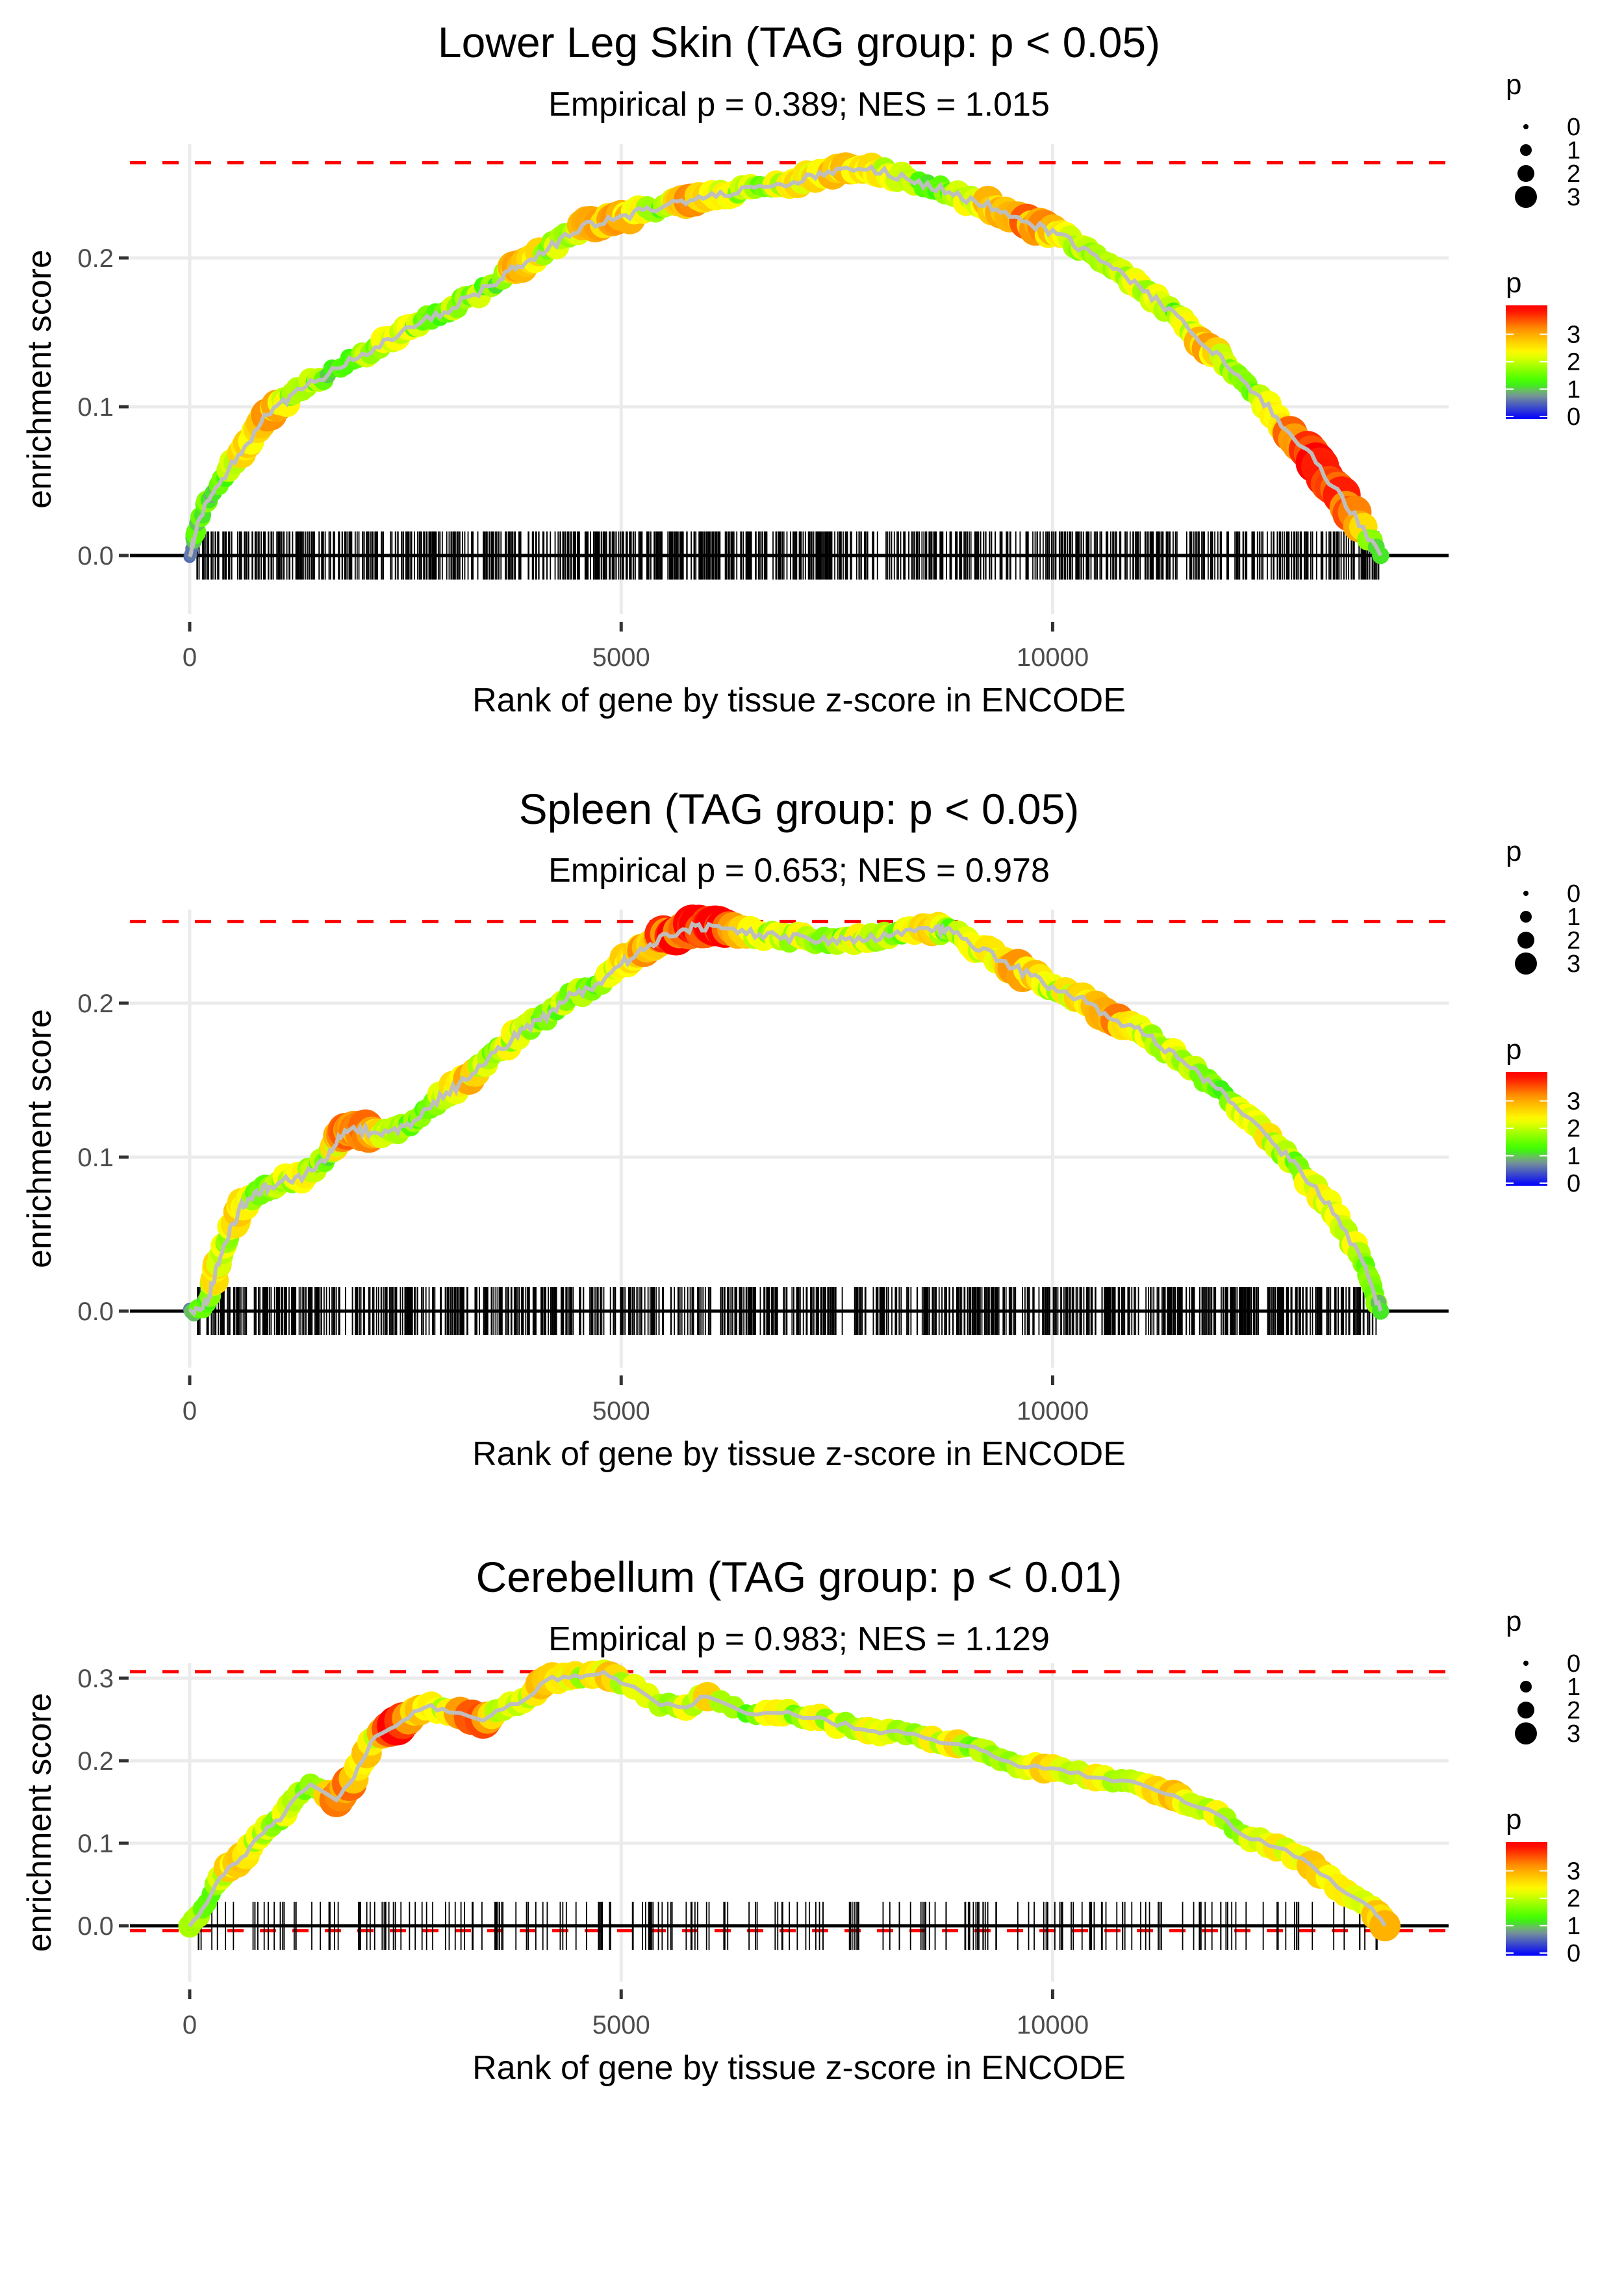  What do you see at coordinates (799, 870) in the screenshot?
I see `chart-subtitle: Empirical p = 0.653; NES = 0.978` at bounding box center [799, 870].